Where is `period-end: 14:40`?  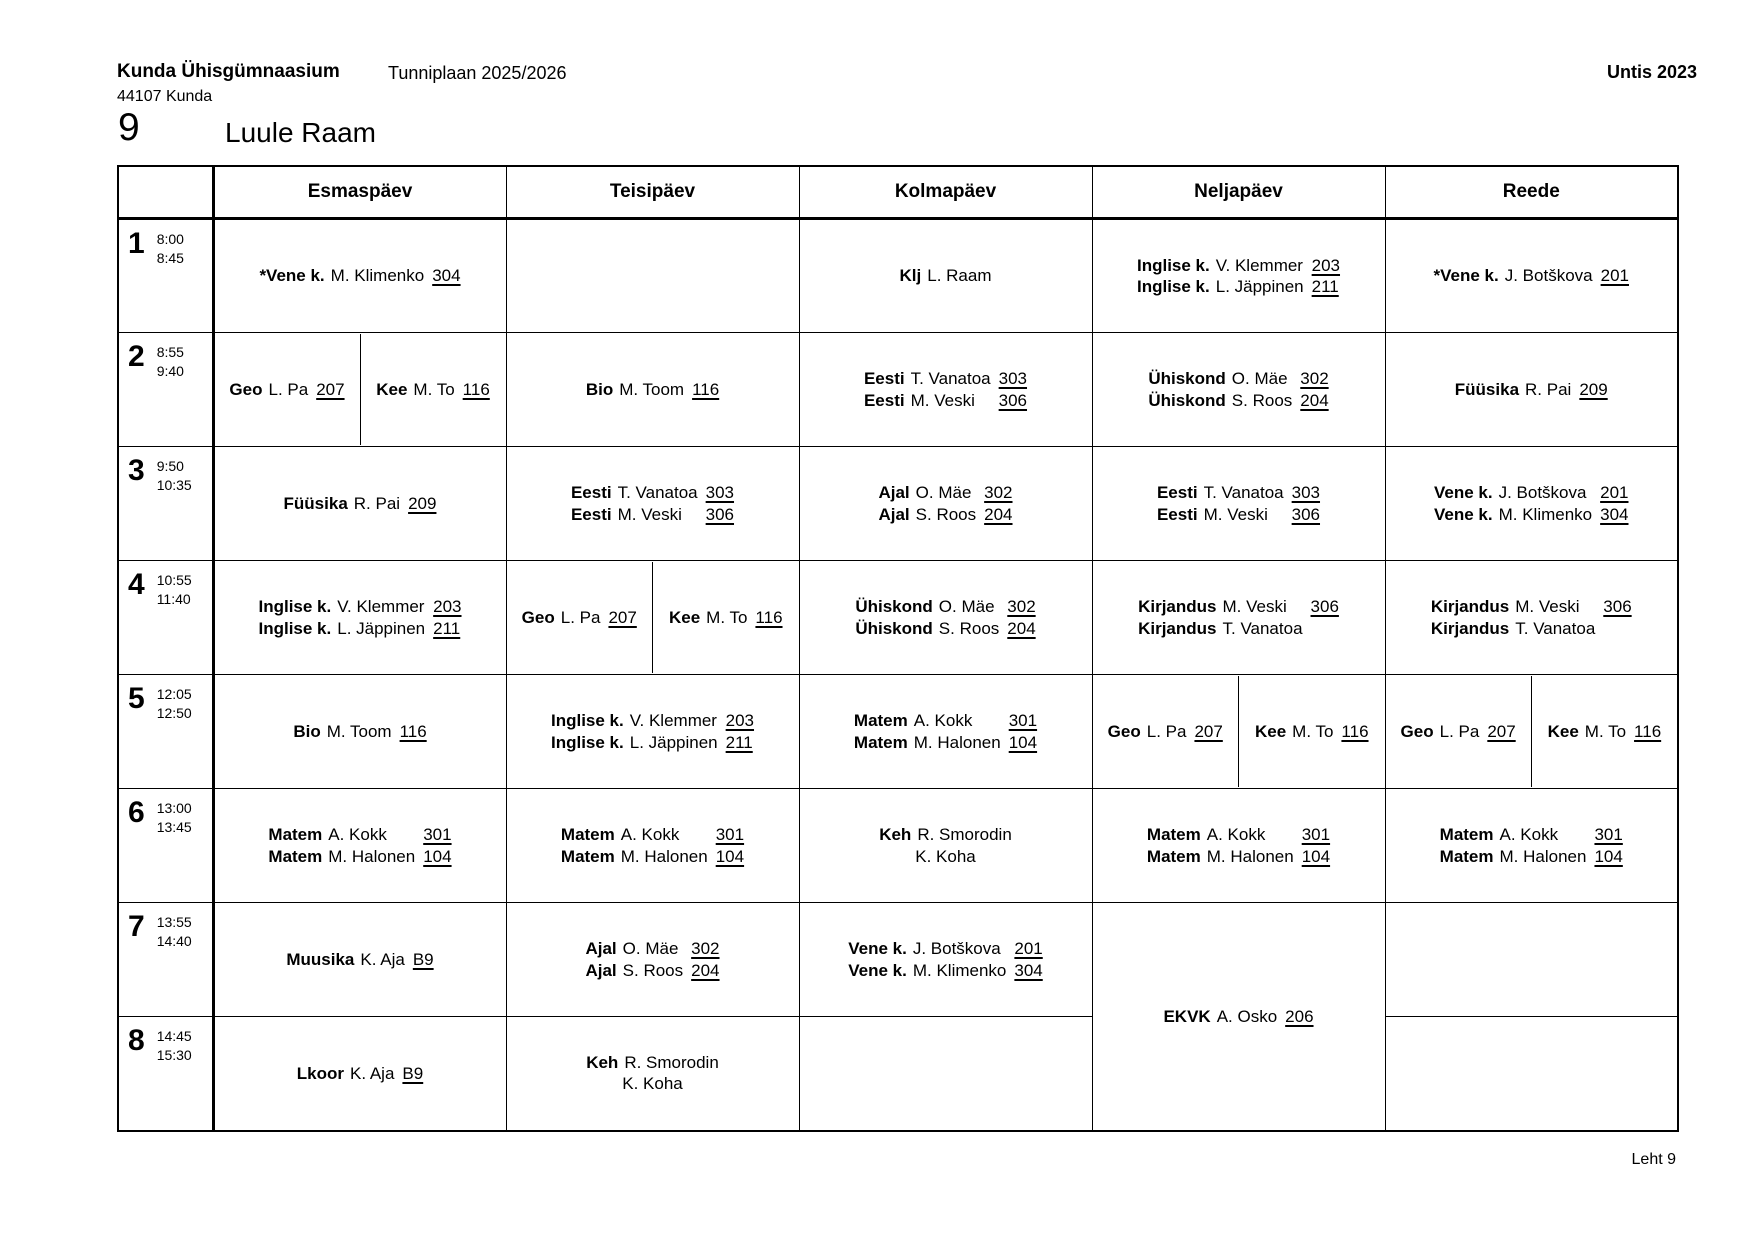
period-end: 14:40 is located at coordinates (174, 940).